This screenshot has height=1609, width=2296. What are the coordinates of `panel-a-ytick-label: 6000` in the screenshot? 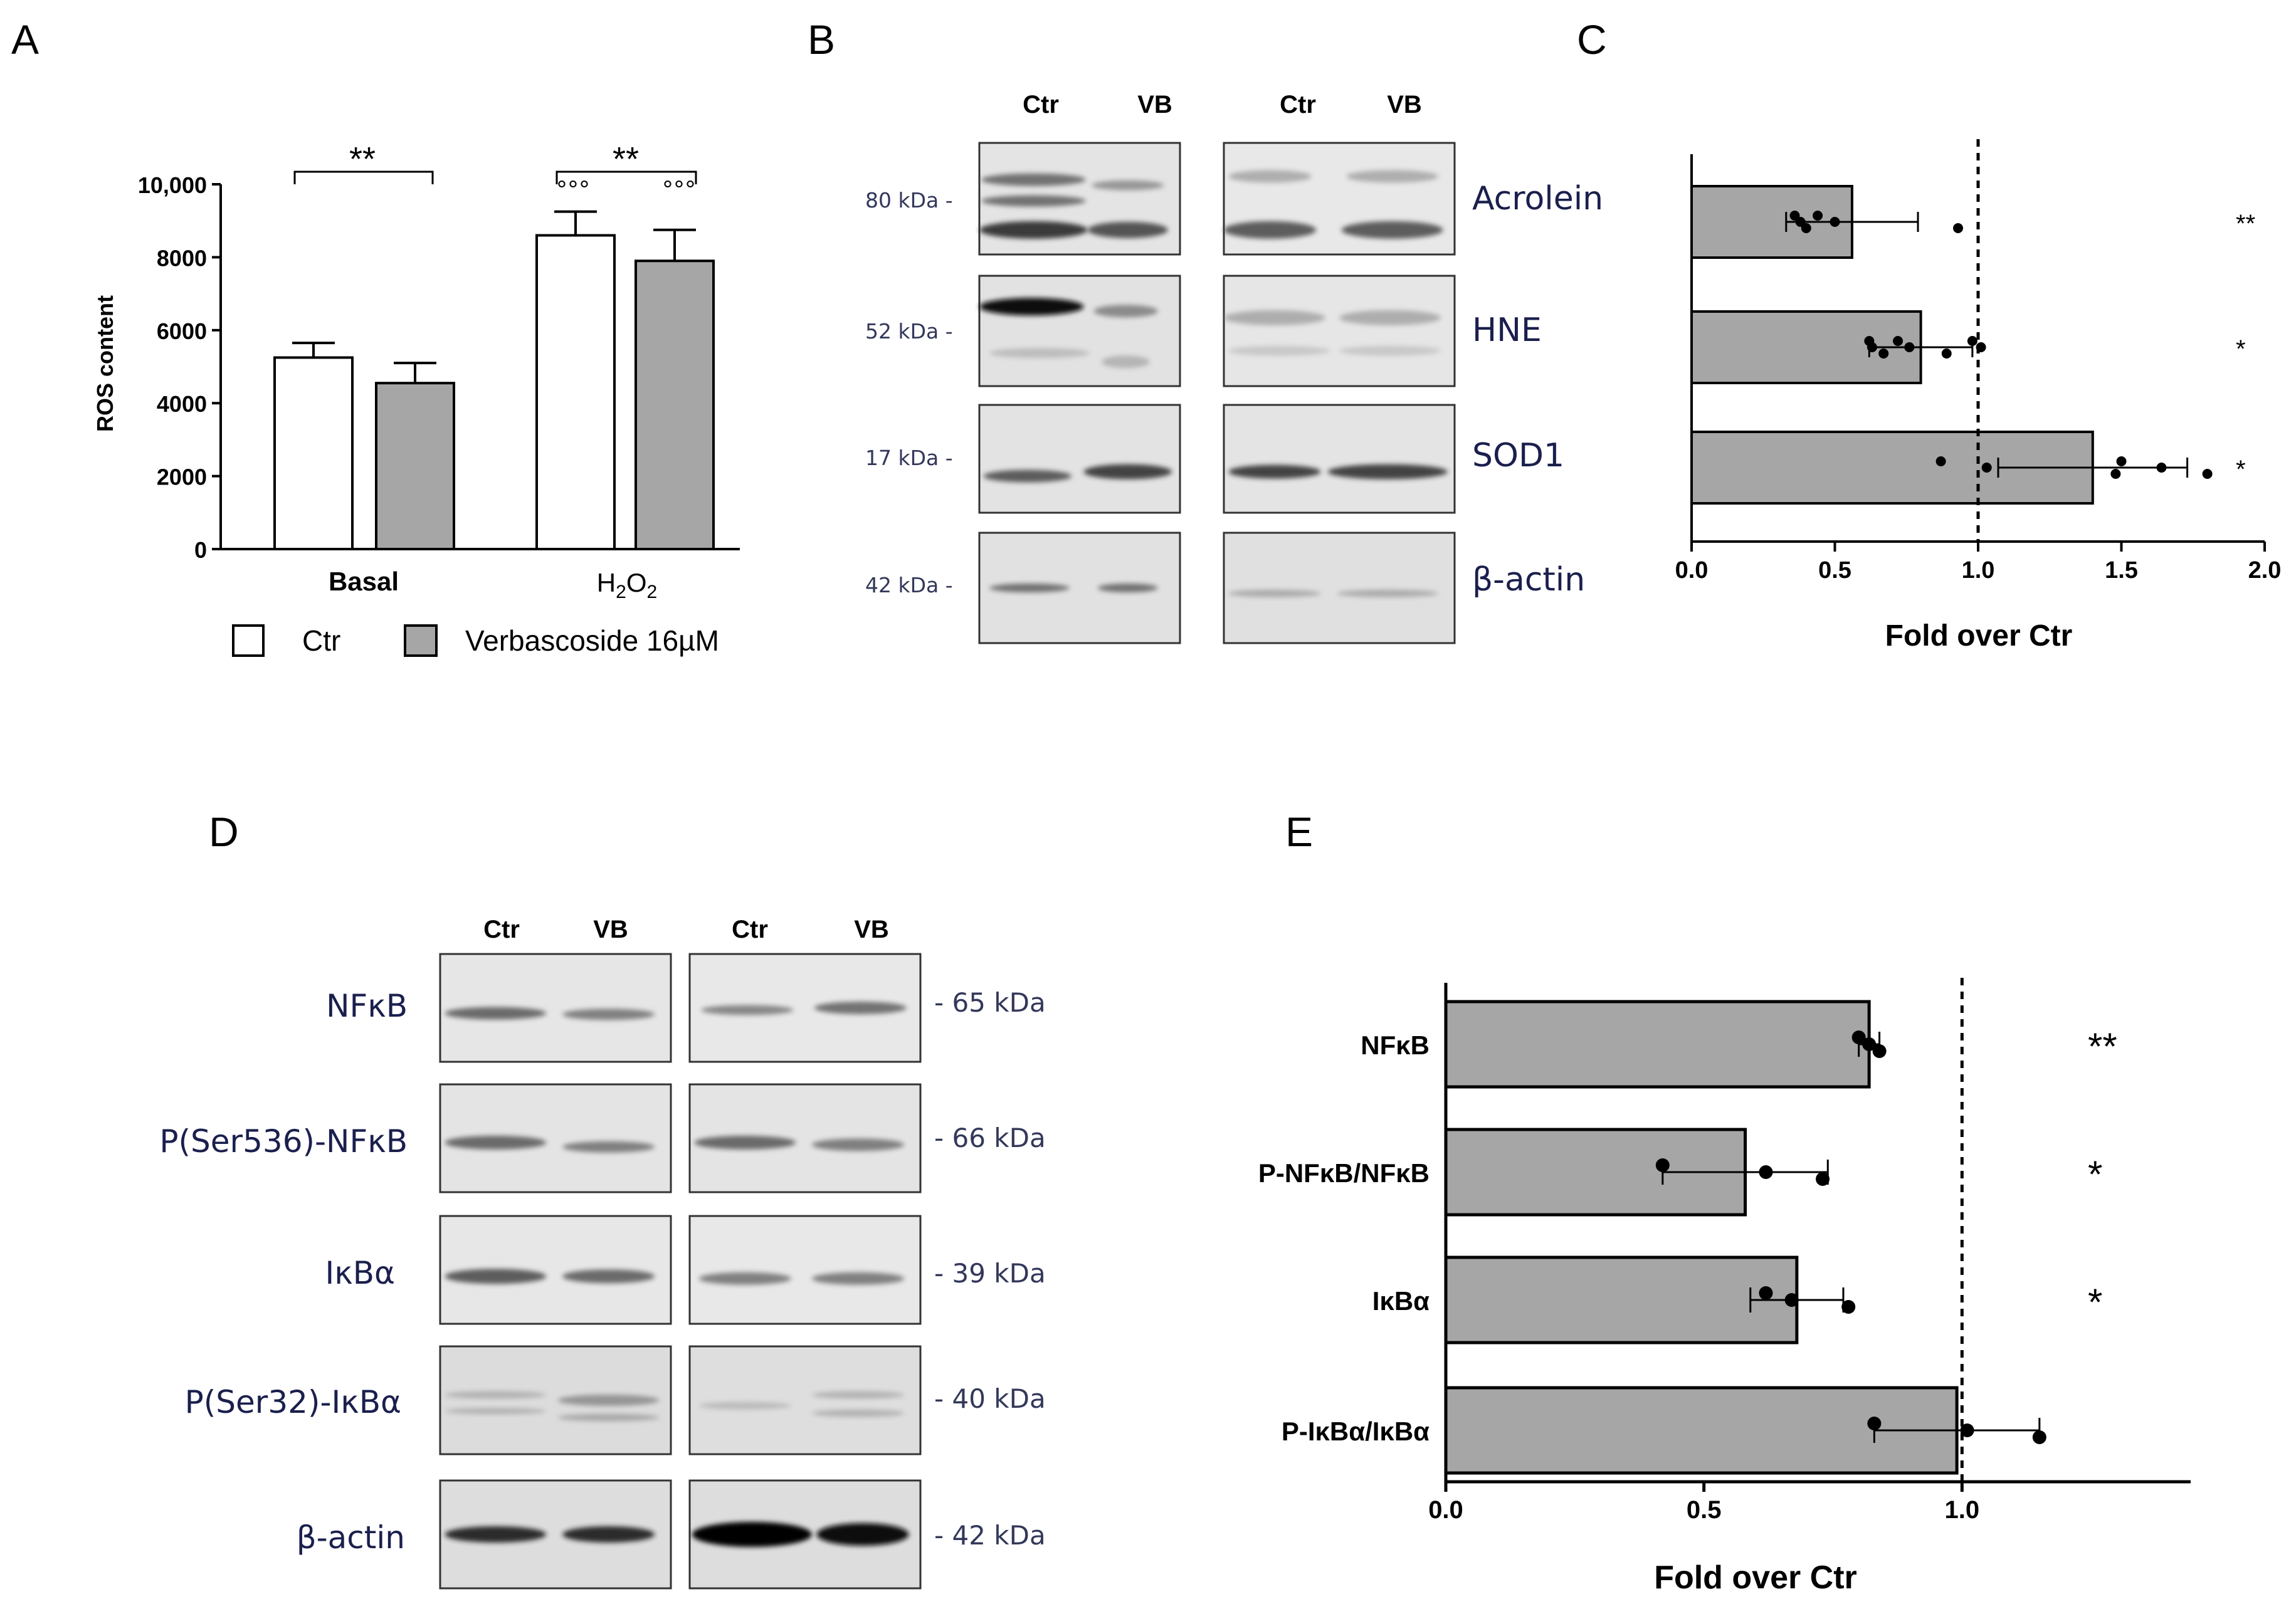 It's located at (182, 331).